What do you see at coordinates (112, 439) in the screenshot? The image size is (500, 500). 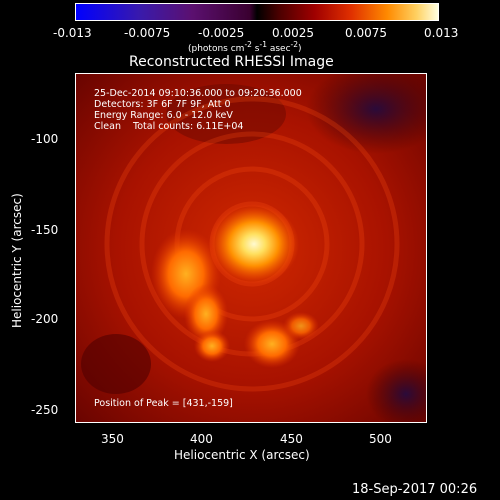 I see `x-tick: 350` at bounding box center [112, 439].